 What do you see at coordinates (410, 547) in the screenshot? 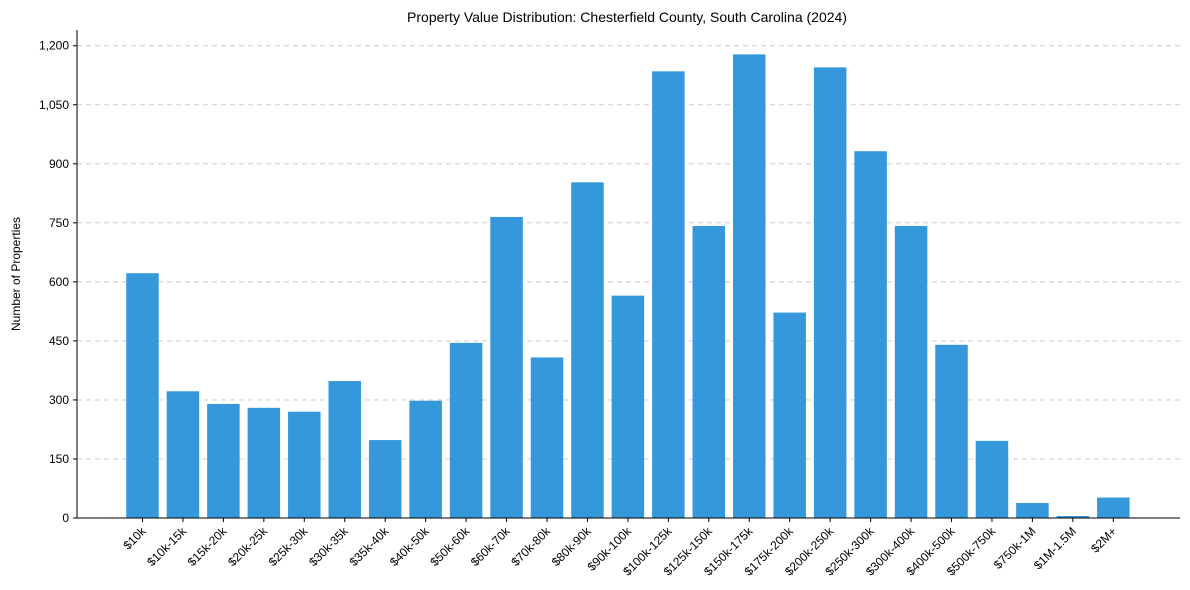
I see `x-tick-label: $40k-50k` at bounding box center [410, 547].